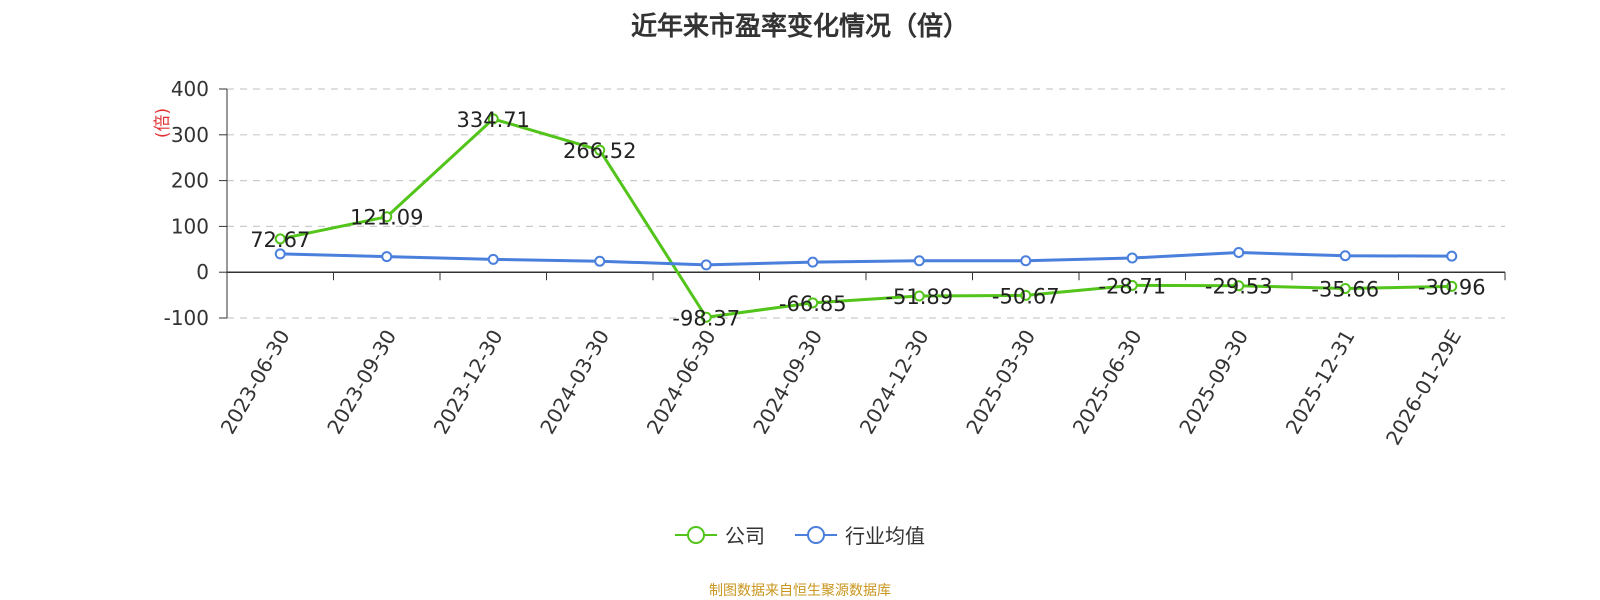 Image resolution: width=1600 pixels, height=600 pixels. What do you see at coordinates (681, 382) in the screenshot?
I see `x-tick-label: 2024-06-30` at bounding box center [681, 382].